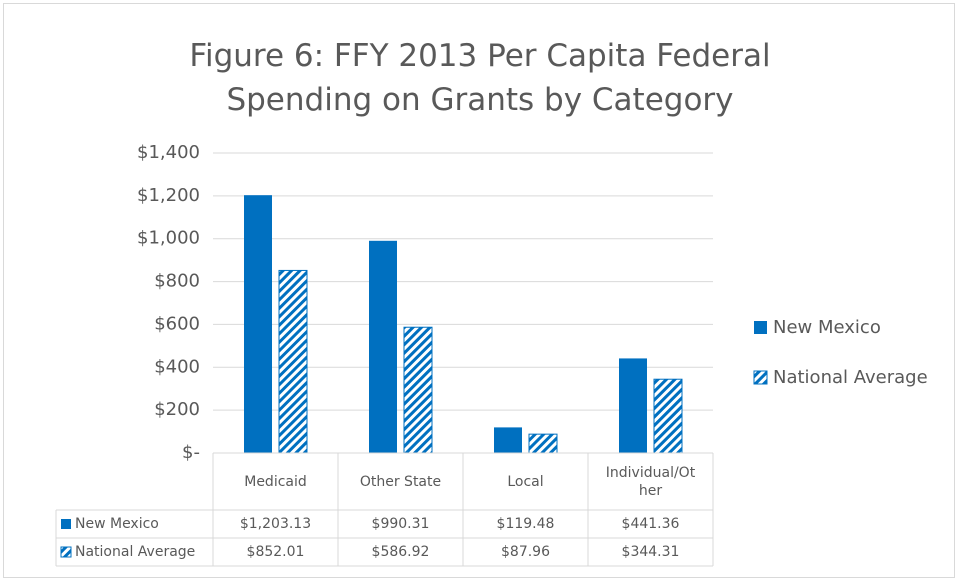 The image size is (958, 581). I want to click on table-value: $441.36, so click(650, 524).